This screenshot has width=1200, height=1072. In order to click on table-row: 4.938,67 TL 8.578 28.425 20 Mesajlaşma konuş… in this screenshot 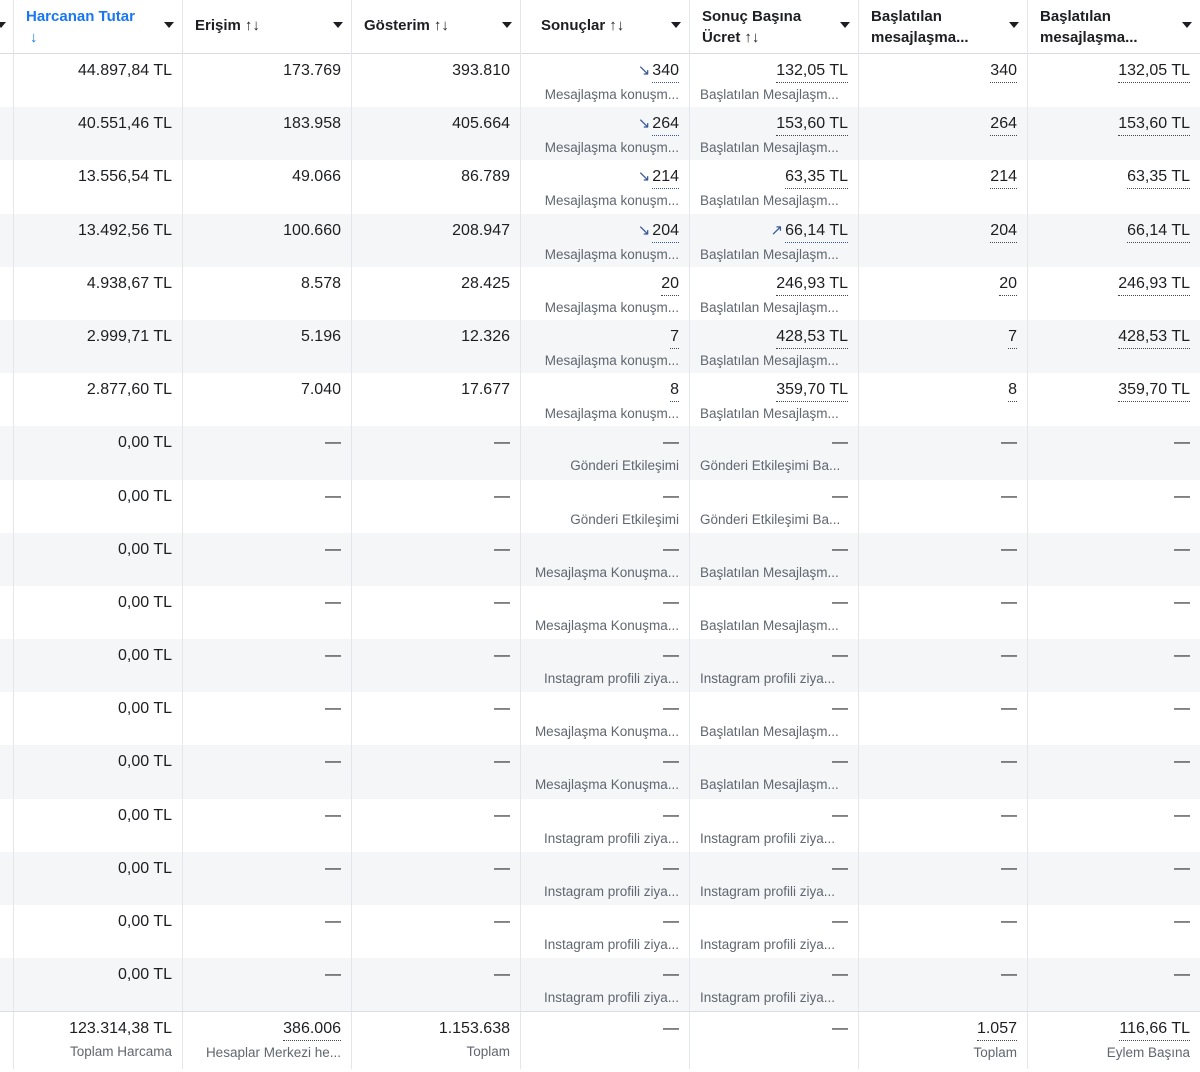, I will do `click(600, 293)`.